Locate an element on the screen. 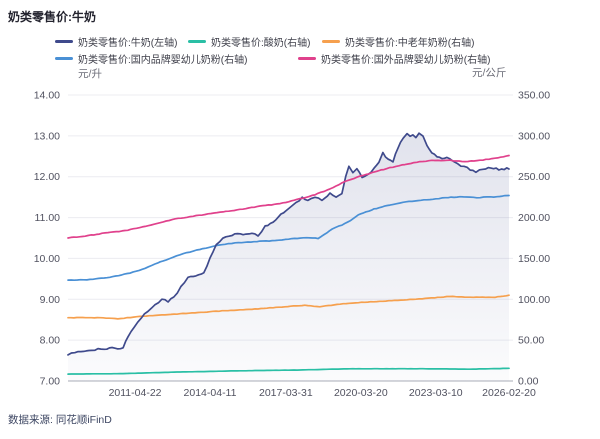  y-axis-left-tick-label: 8.00 is located at coordinates (50, 341).